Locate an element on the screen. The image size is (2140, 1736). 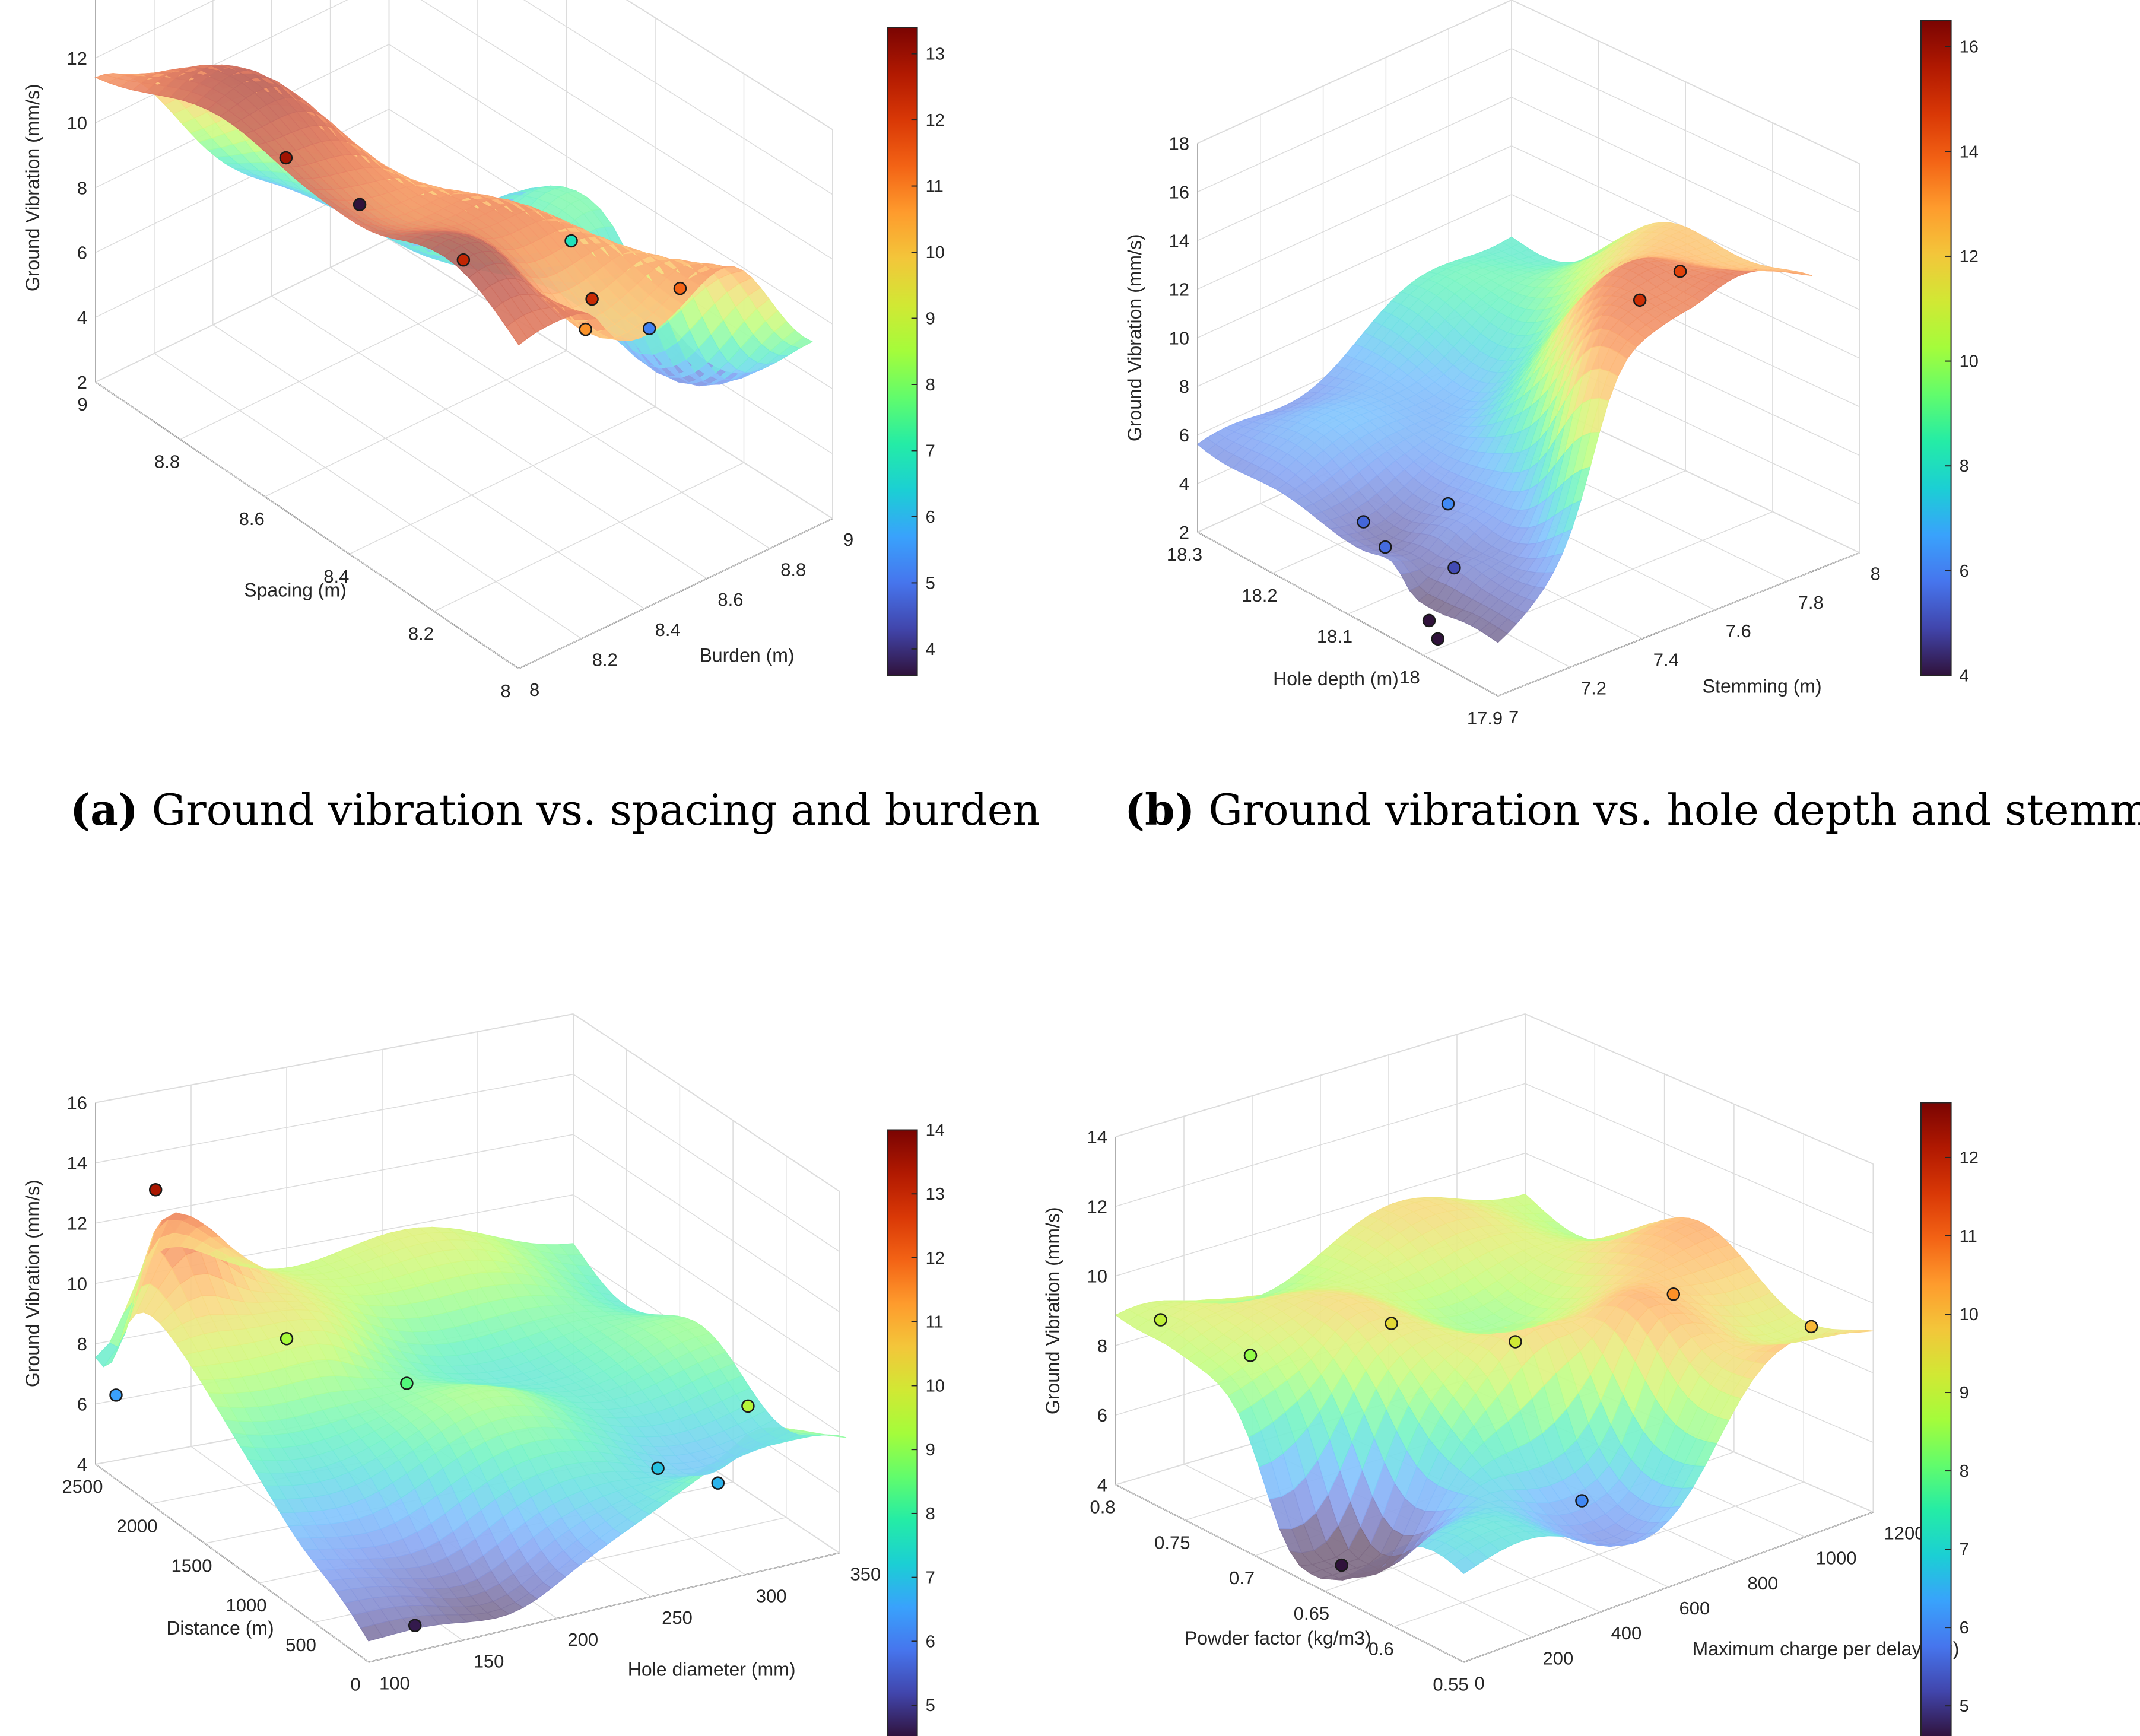
chart-a-ytick: 8.6 is located at coordinates (730, 599).